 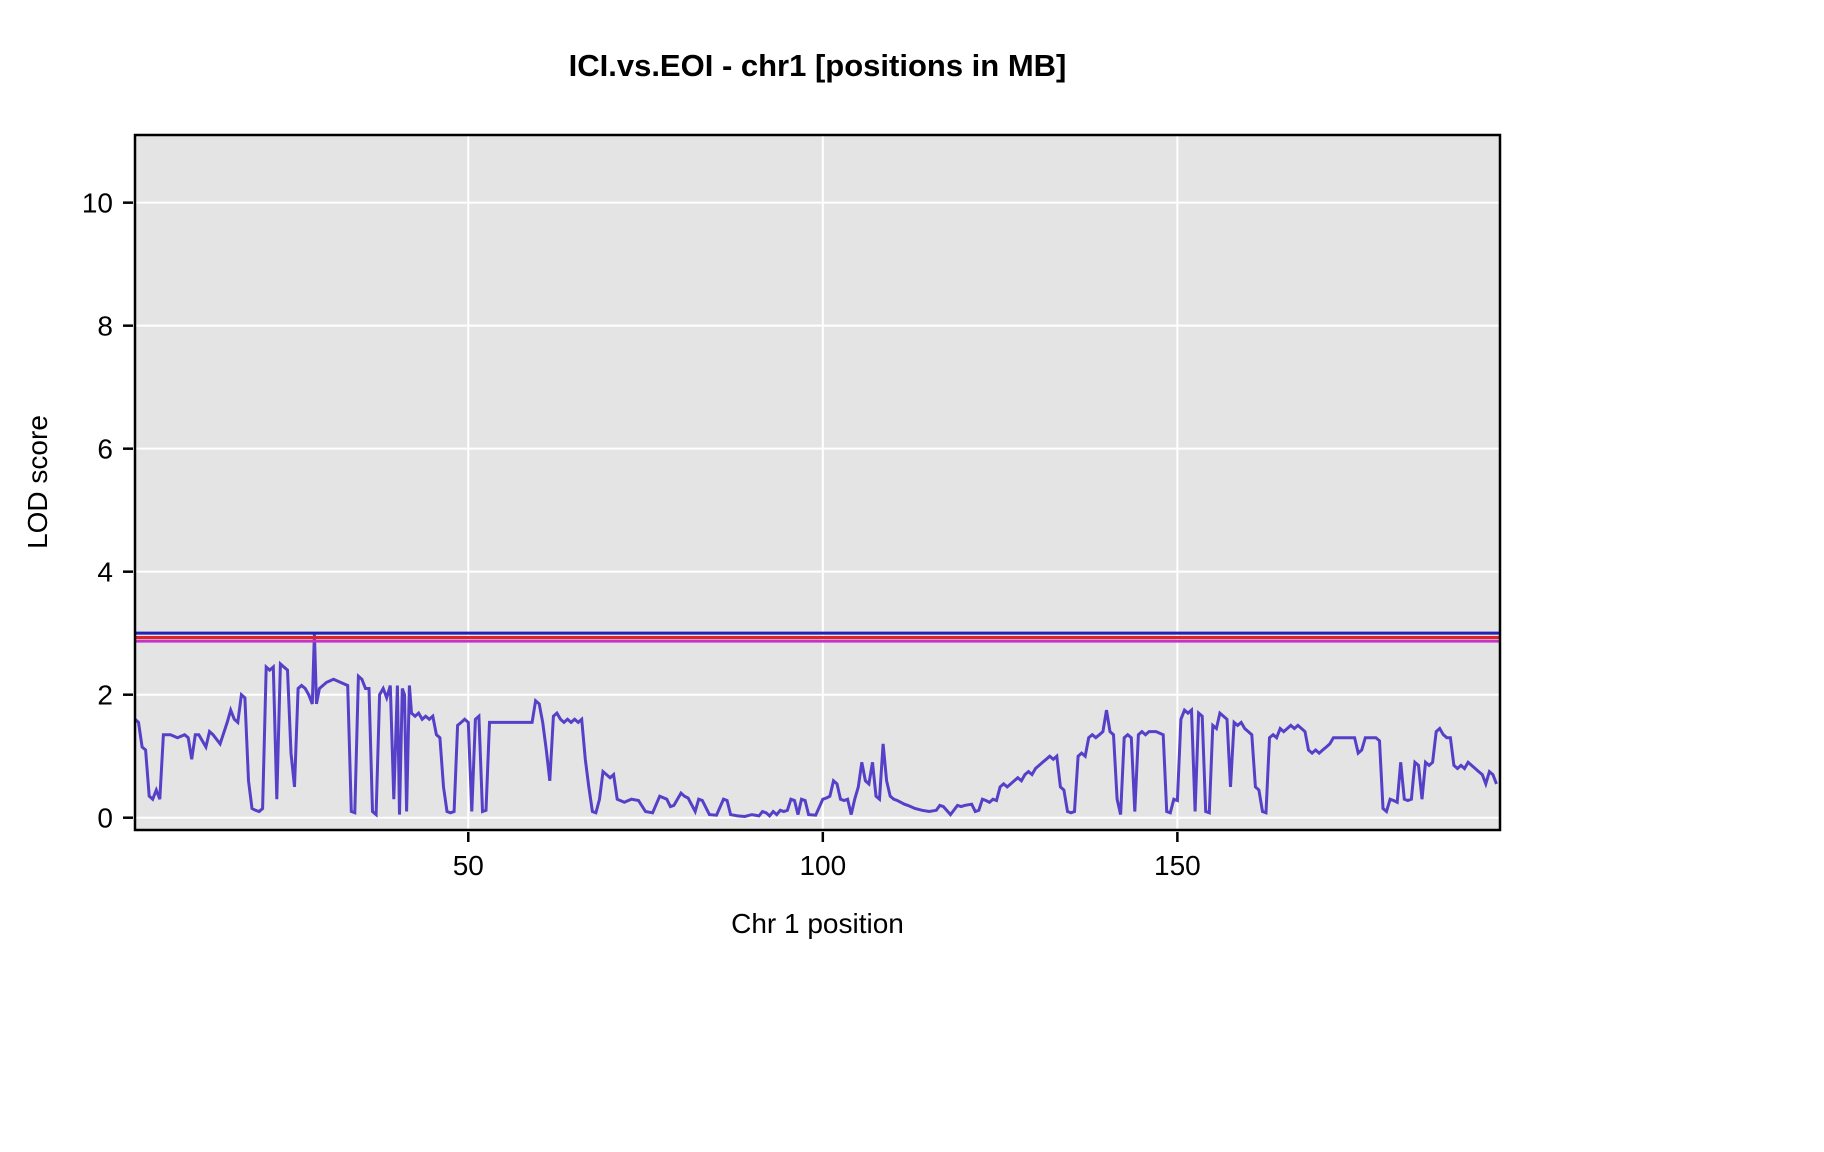 What do you see at coordinates (105, 449) in the screenshot?
I see `y-tick-label: 6` at bounding box center [105, 449].